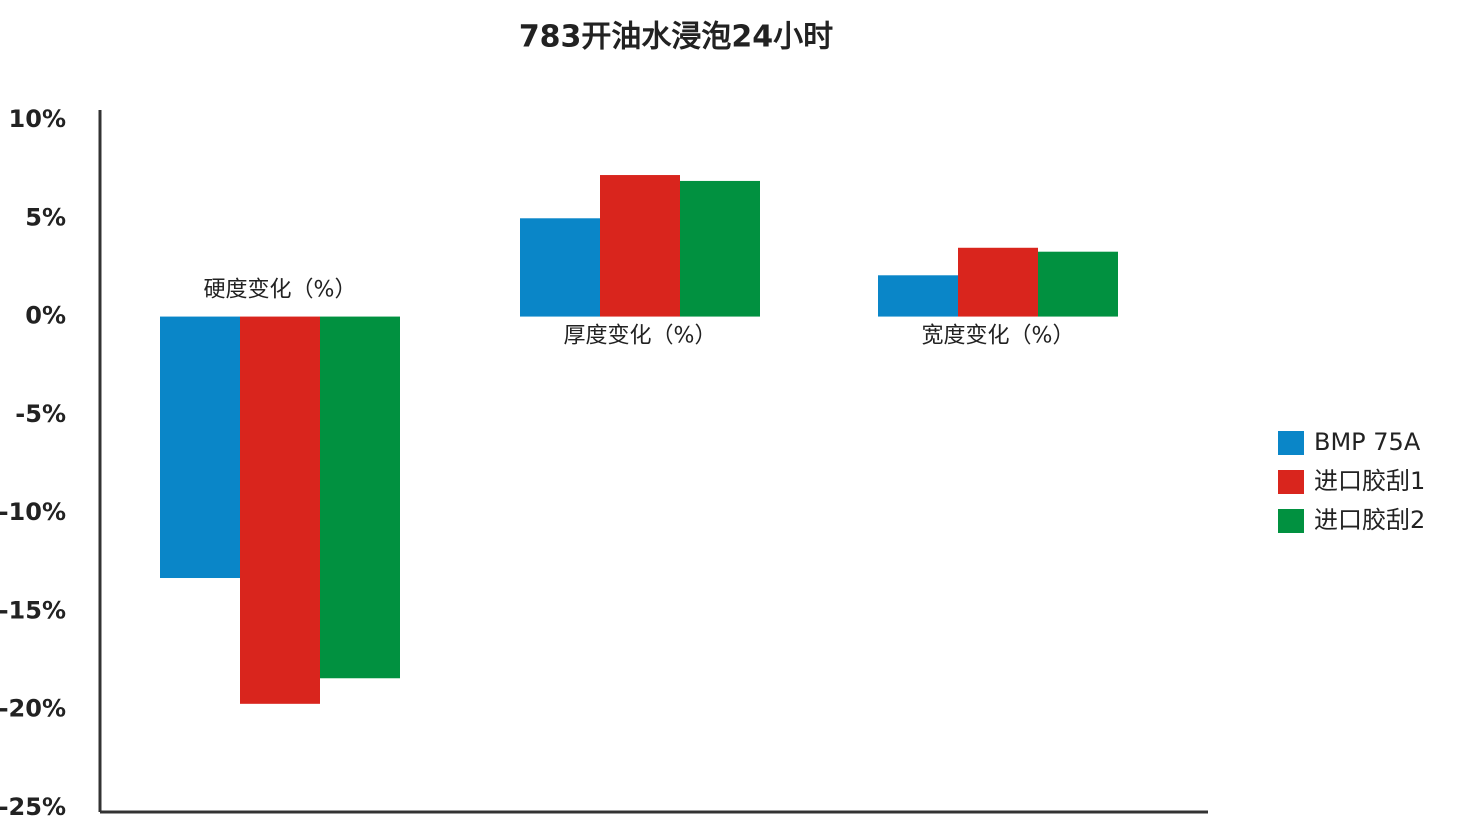 The height and width of the screenshot is (840, 1473). What do you see at coordinates (1367, 442) in the screenshot?
I see `legend-label: BMP 75A` at bounding box center [1367, 442].